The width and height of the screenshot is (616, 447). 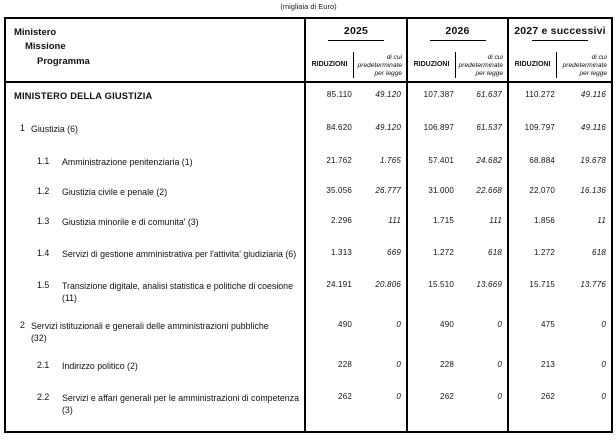 What do you see at coordinates (43, 285) in the screenshot?
I see `row-number: 1.5` at bounding box center [43, 285].